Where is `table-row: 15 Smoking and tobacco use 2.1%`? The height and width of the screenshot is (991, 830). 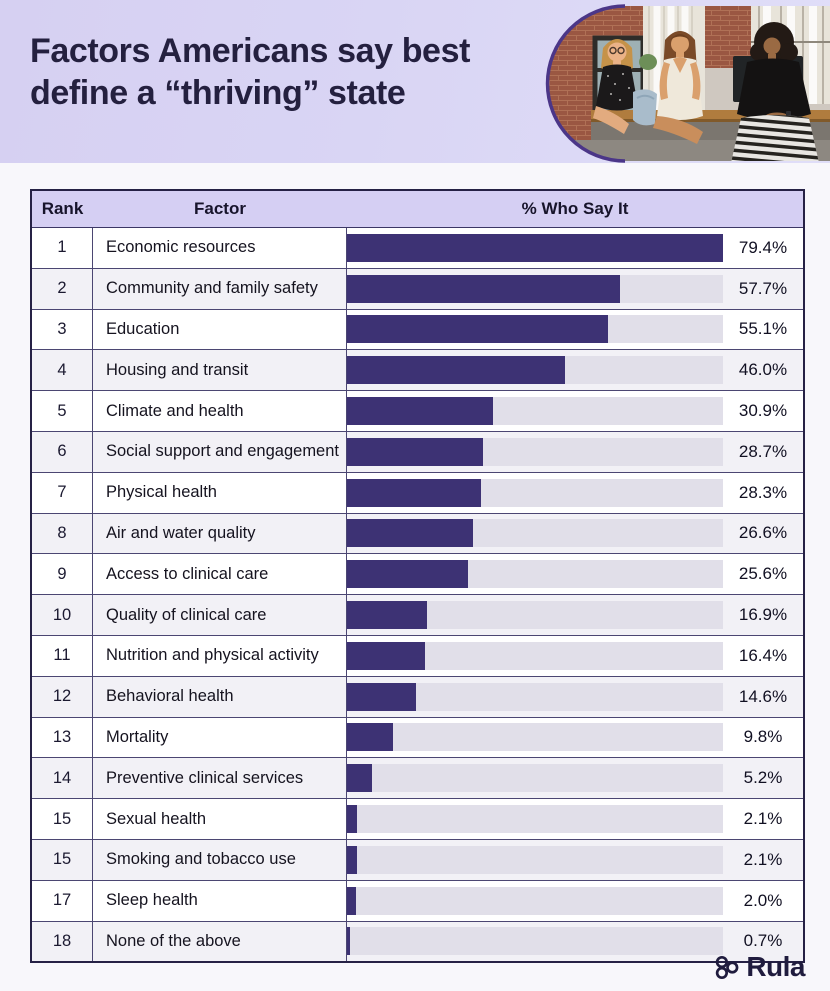 table-row: 15 Smoking and tobacco use 2.1% is located at coordinates (417, 859).